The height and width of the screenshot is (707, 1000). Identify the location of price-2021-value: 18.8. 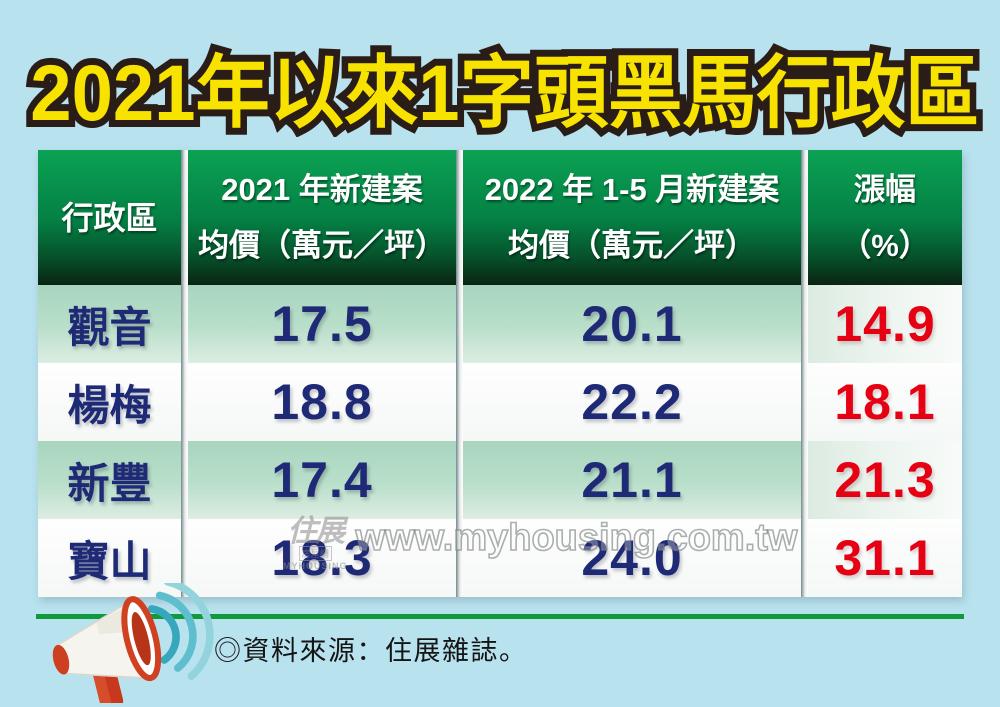
(322, 402).